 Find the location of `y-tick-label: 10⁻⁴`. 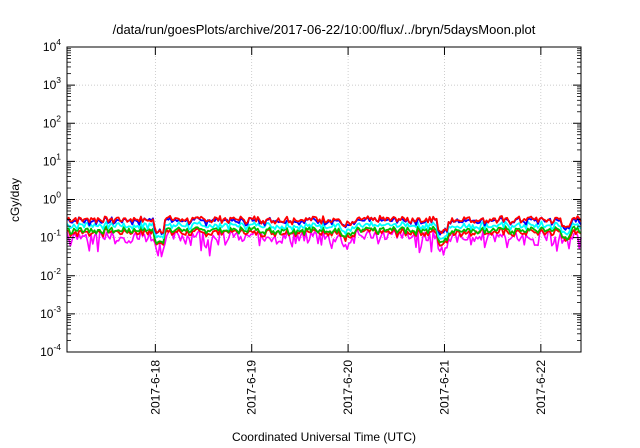

y-tick-label: 10⁻⁴ is located at coordinates (50, 350).